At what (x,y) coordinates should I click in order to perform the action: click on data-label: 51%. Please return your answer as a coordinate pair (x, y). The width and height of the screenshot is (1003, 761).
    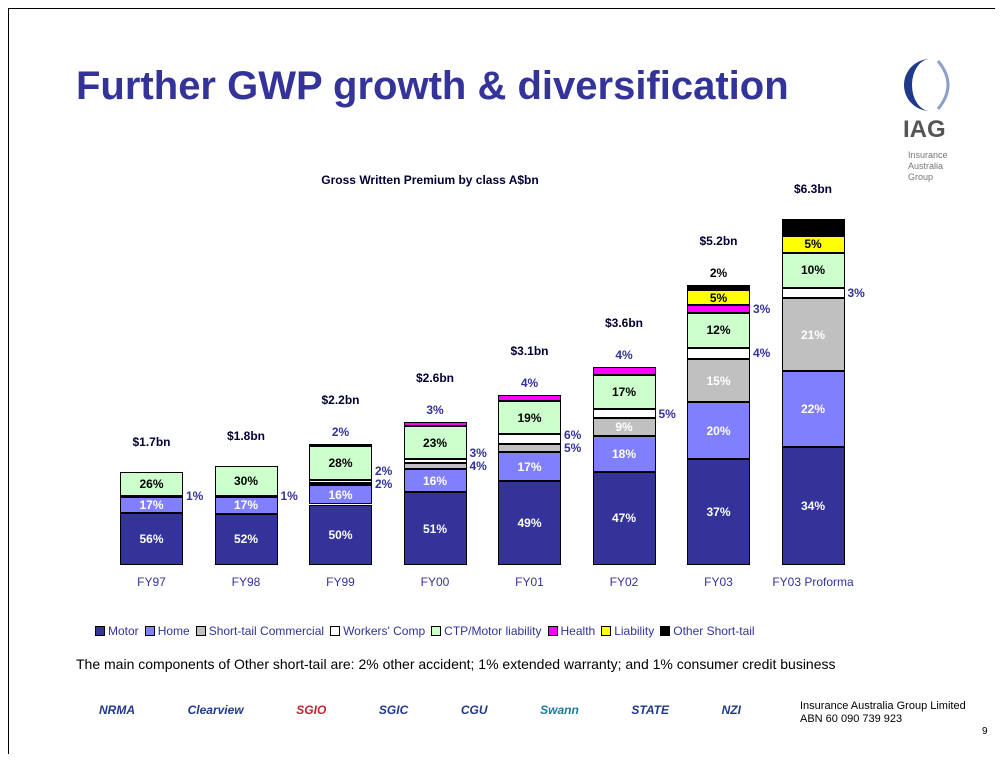
    Looking at the image, I should click on (435, 528).